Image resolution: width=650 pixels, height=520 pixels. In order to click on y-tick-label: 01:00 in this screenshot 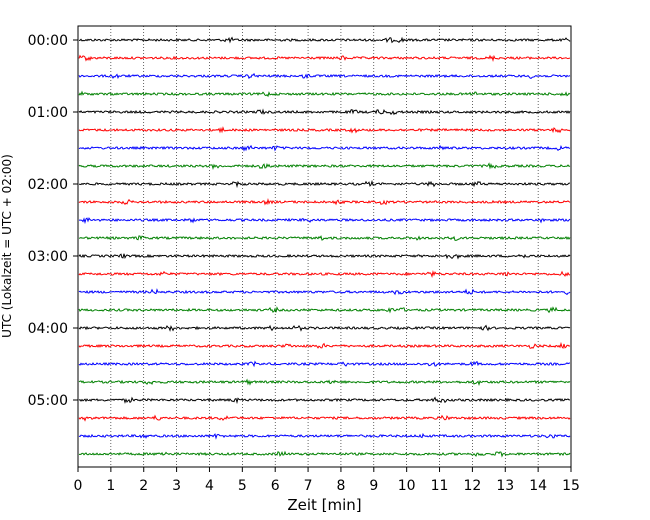, I will do `click(48, 113)`.